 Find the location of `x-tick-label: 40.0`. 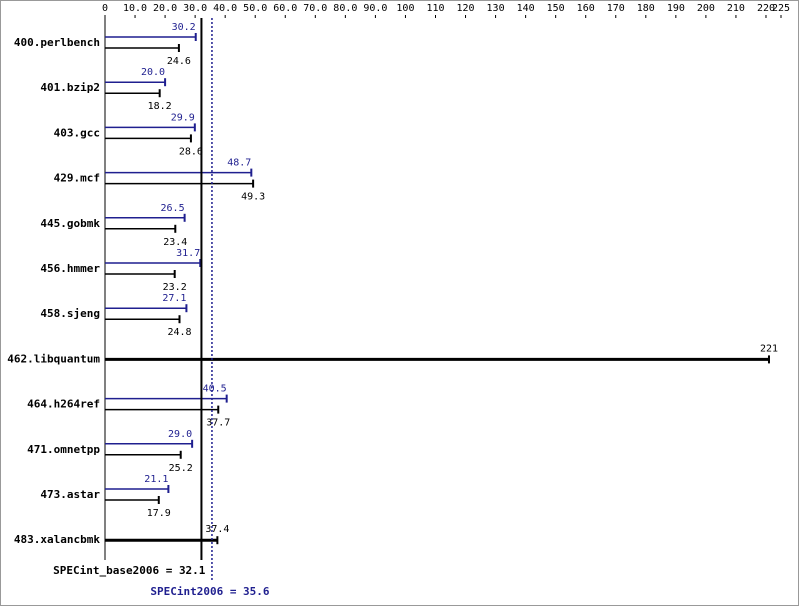

x-tick-label: 40.0 is located at coordinates (225, 8).